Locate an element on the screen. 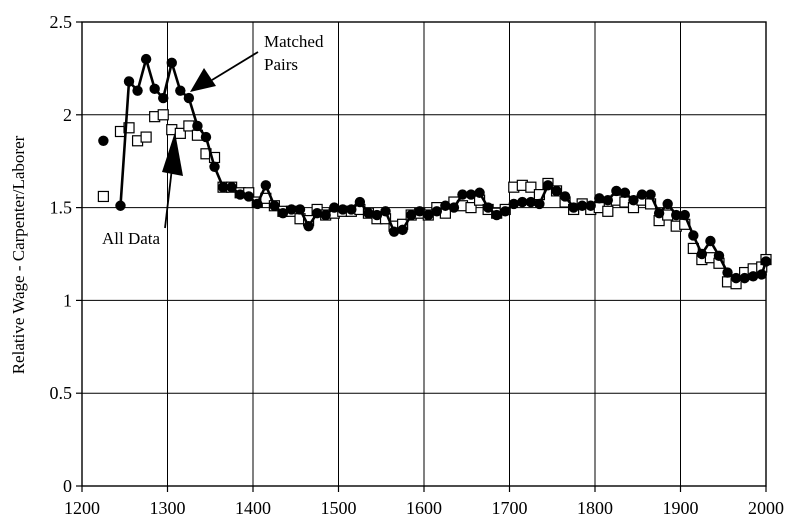 This screenshot has width=785, height=526. x-tick-label: 1300 is located at coordinates (168, 508).